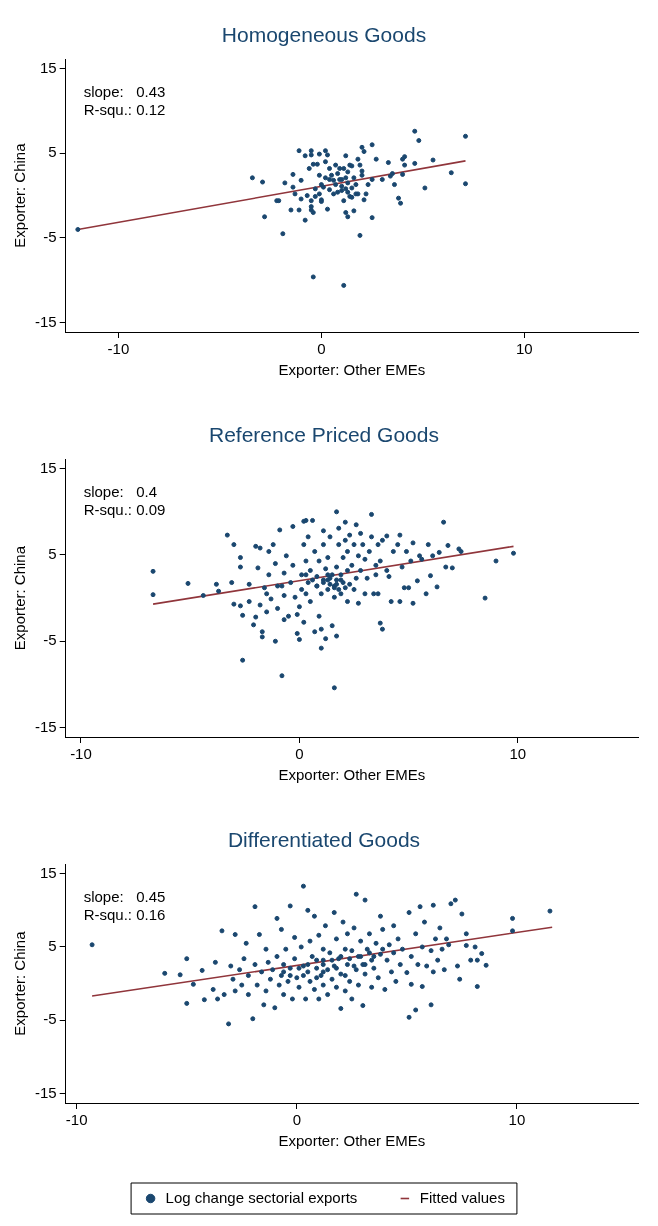 The height and width of the screenshot is (1226, 658). Describe the element at coordinates (124, 896) in the screenshot. I see `annotation: slope: 0.45` at that location.